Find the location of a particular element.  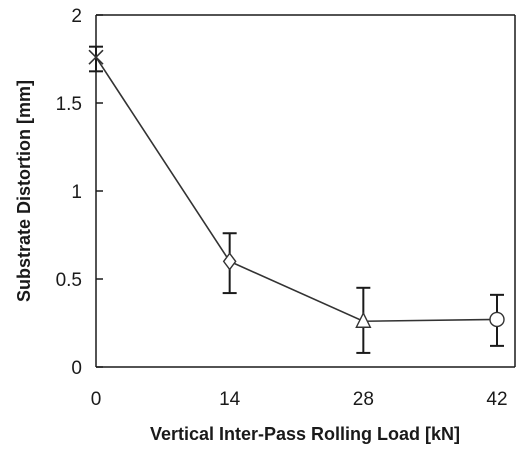

y-tick-label: 0 is located at coordinates (76, 368).